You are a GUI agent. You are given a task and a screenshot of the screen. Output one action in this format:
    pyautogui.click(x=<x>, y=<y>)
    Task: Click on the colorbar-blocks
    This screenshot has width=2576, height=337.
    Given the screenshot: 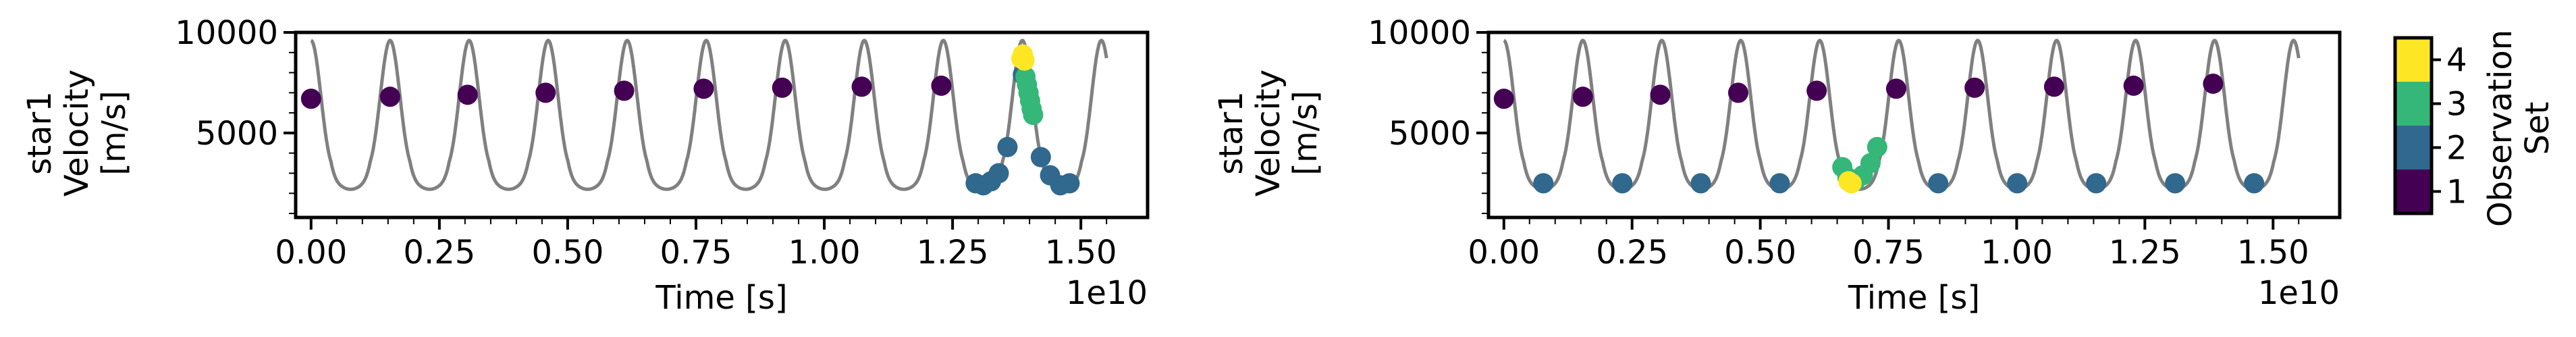 What is the action you would take?
    pyautogui.click(x=2414, y=125)
    